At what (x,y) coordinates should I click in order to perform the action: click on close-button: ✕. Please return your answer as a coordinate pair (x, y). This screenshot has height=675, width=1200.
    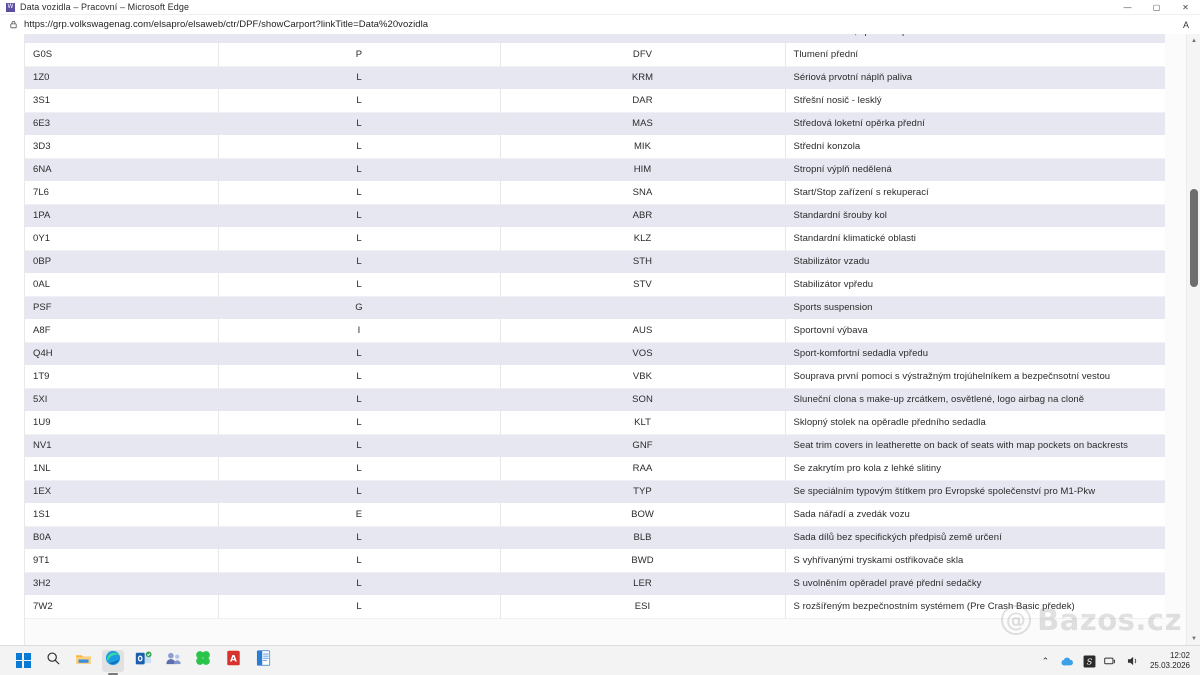
    Looking at the image, I should click on (1185, 7).